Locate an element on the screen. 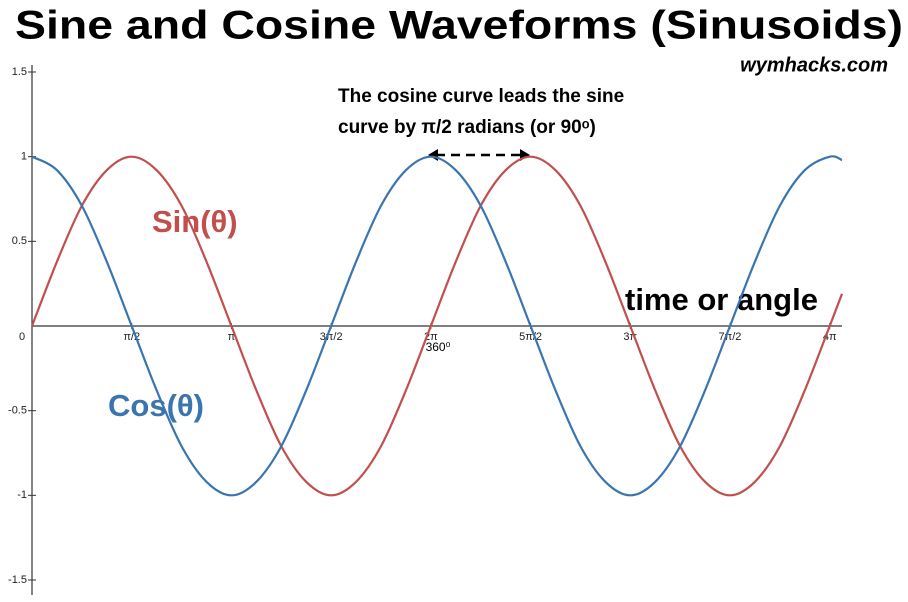 This screenshot has height=602, width=908. x-tick-note: 360⁰ is located at coordinates (438, 347).